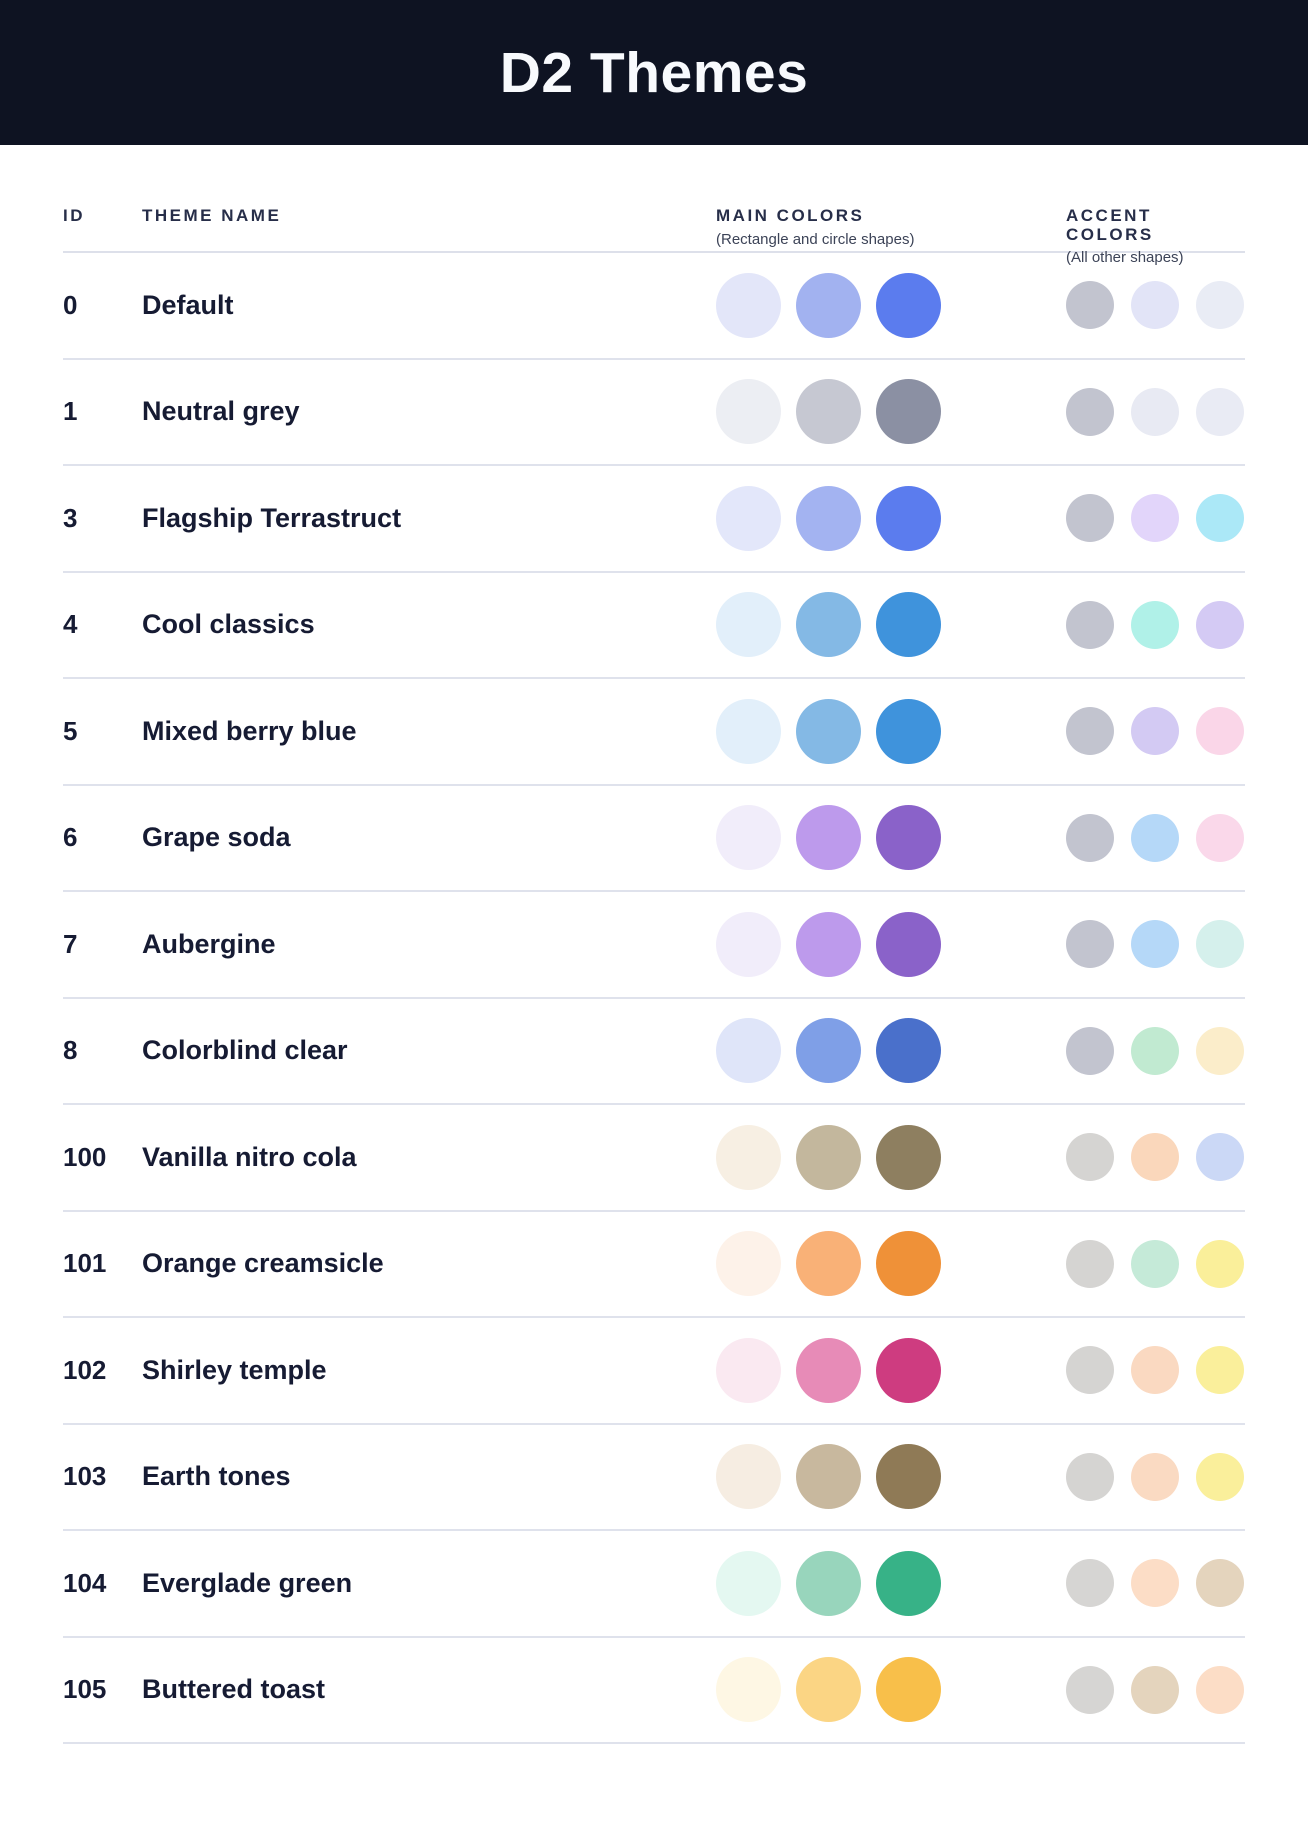 This screenshot has width=1308, height=1826. What do you see at coordinates (85, 1369) in the screenshot?
I see `row-id: 102` at bounding box center [85, 1369].